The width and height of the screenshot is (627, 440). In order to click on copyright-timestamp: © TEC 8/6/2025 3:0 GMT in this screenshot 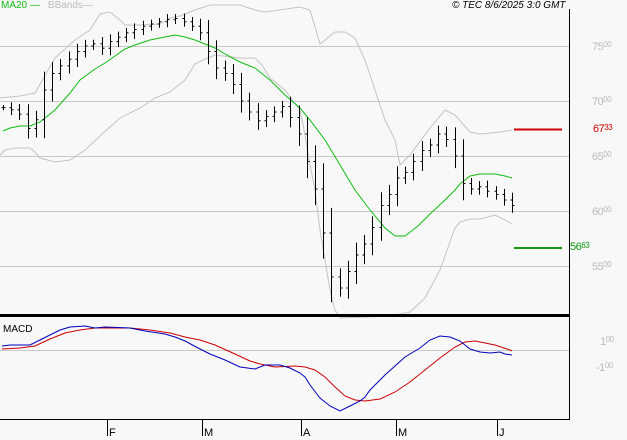, I will do `click(509, 5)`.